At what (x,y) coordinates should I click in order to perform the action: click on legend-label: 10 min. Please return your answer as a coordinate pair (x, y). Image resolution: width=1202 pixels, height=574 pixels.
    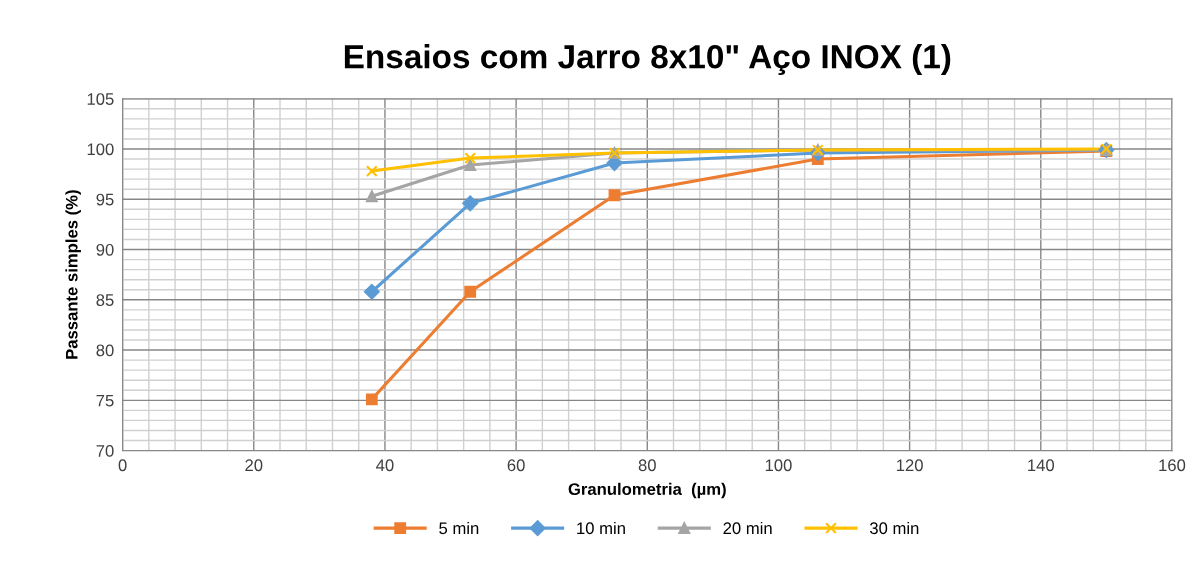
    Looking at the image, I should click on (601, 528).